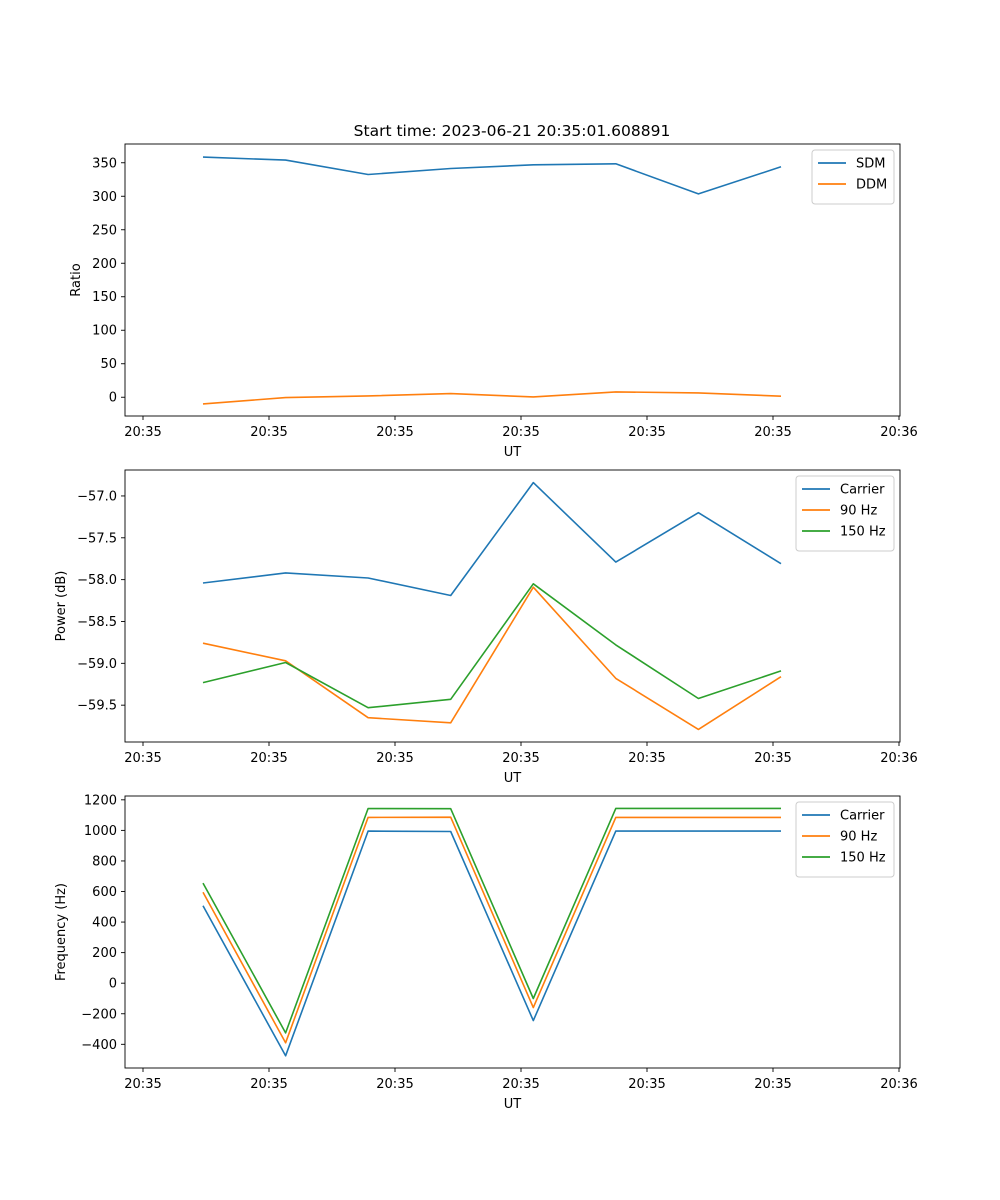 The width and height of the screenshot is (1000, 1200). Describe the element at coordinates (104, 923) in the screenshot. I see `y-tick-label: 400` at that location.